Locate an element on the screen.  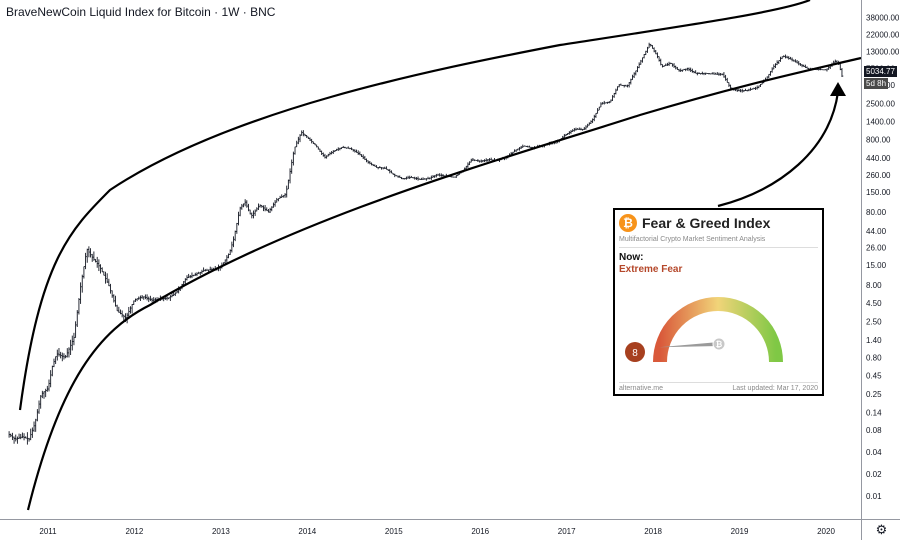
y-tick-label: 38000.00 is located at coordinates (883, 17).